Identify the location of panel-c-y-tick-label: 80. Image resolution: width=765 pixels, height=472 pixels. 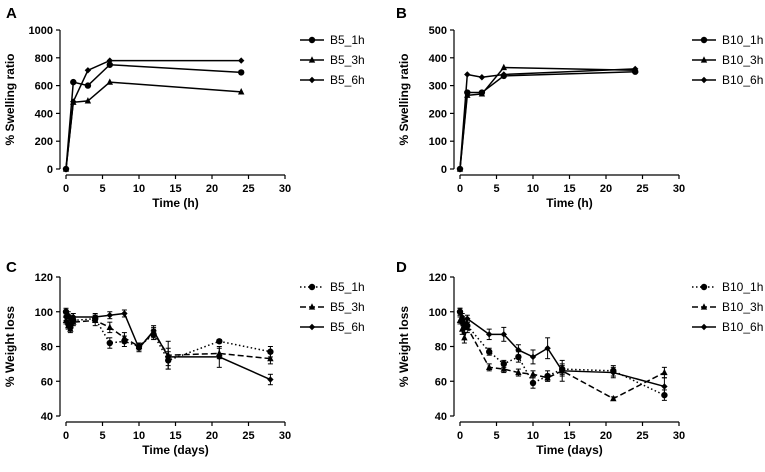
(47, 348).